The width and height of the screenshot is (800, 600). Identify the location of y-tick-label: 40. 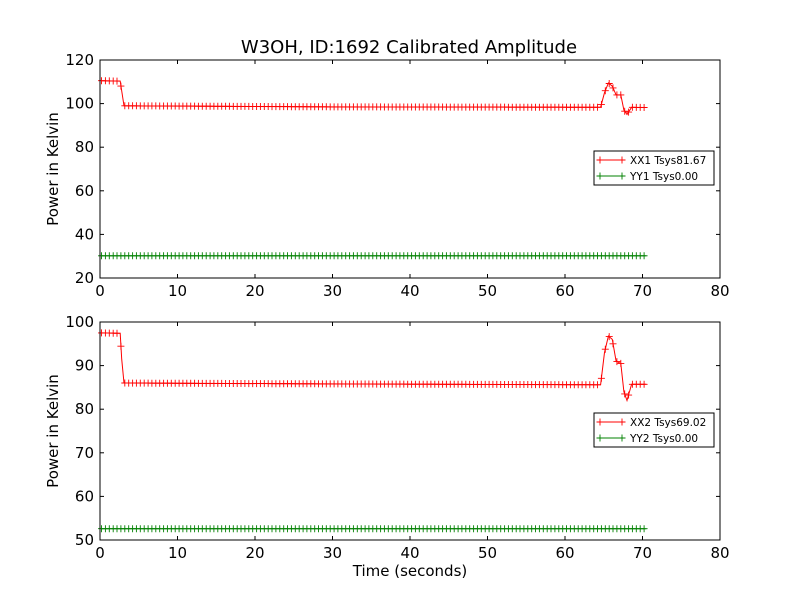
(84, 234).